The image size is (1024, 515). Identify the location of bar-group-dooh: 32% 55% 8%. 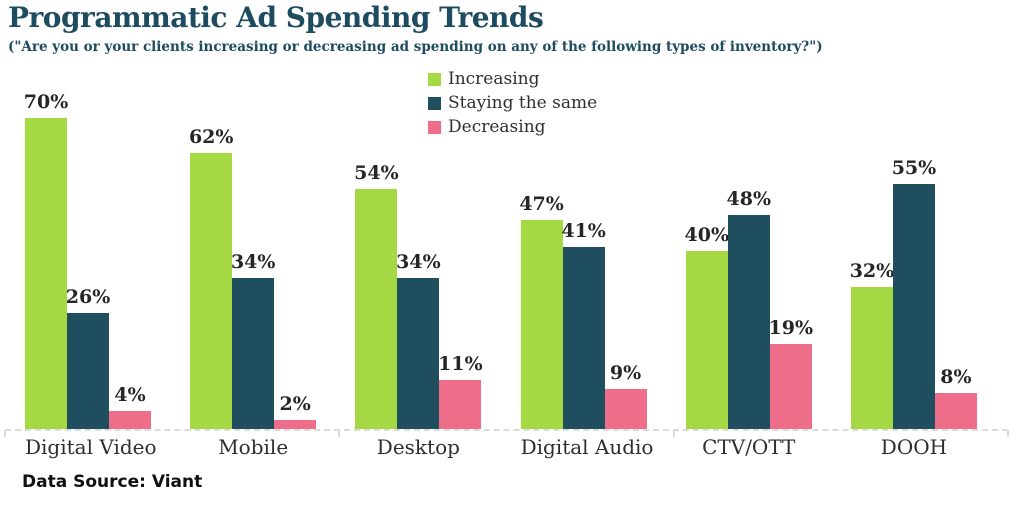
(913, 293).